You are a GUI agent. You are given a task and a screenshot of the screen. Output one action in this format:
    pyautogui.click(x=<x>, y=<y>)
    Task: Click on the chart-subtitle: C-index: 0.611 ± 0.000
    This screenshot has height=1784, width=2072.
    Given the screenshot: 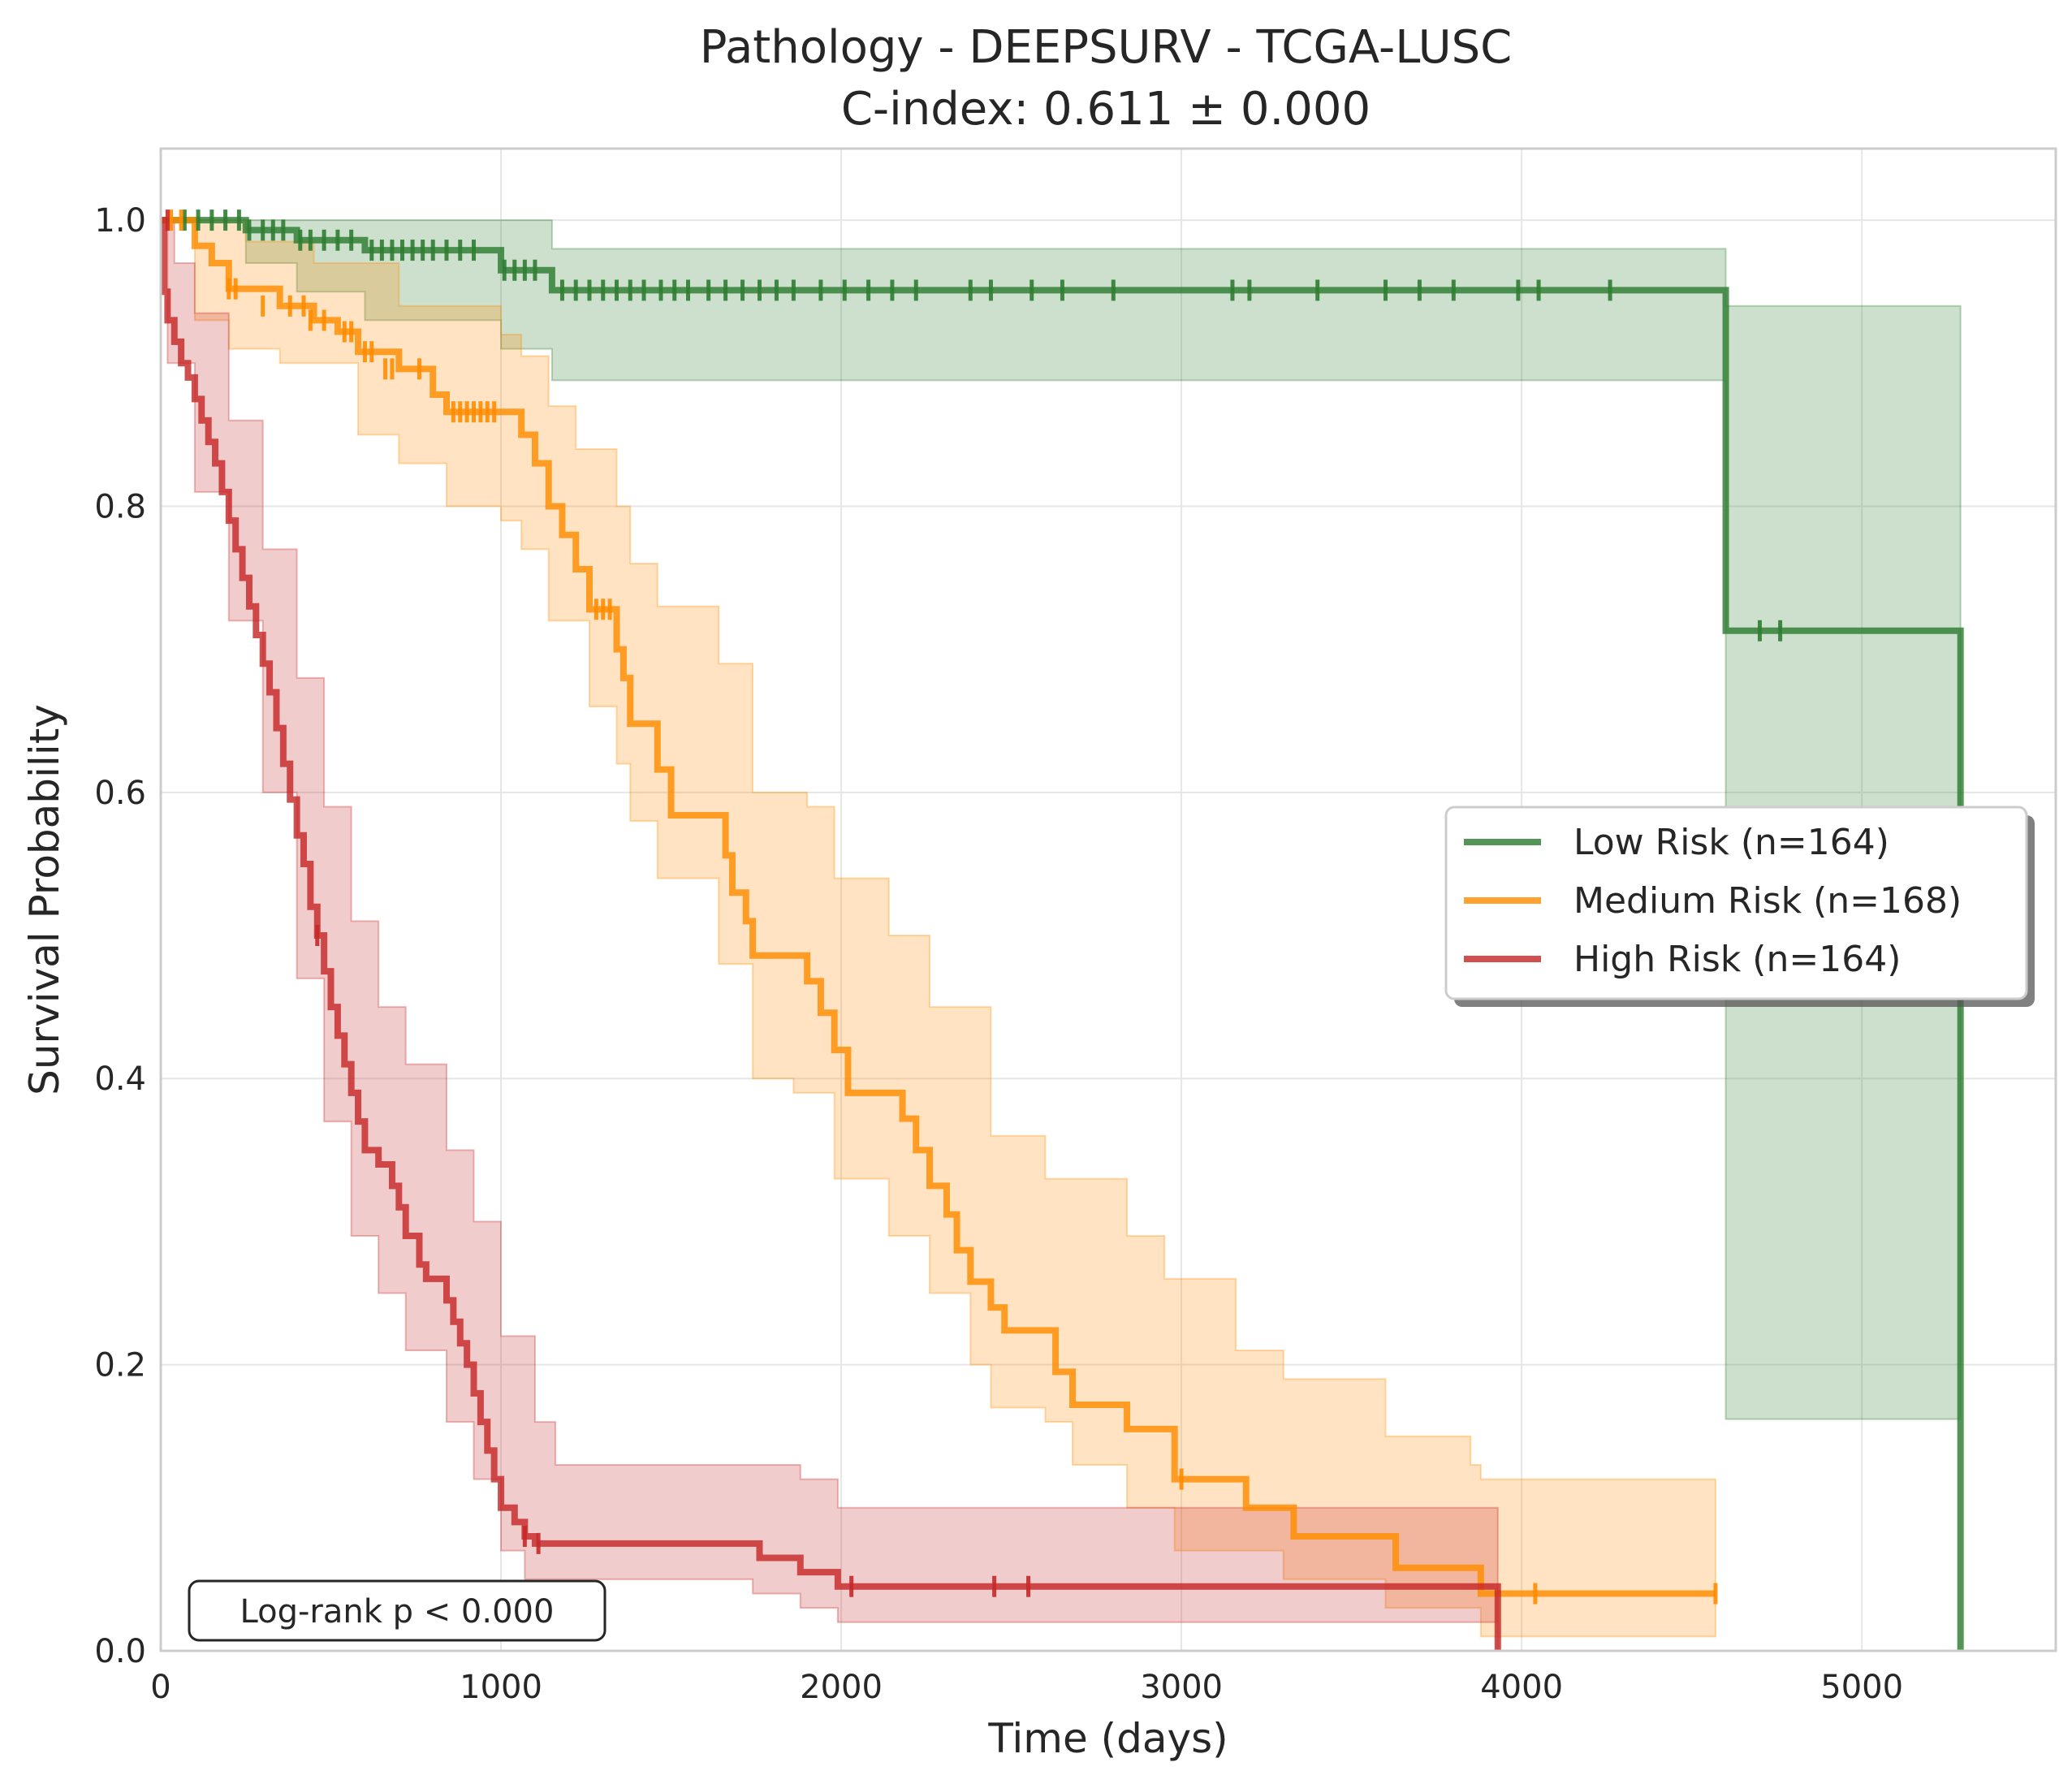 What is the action you would take?
    pyautogui.click(x=1106, y=110)
    